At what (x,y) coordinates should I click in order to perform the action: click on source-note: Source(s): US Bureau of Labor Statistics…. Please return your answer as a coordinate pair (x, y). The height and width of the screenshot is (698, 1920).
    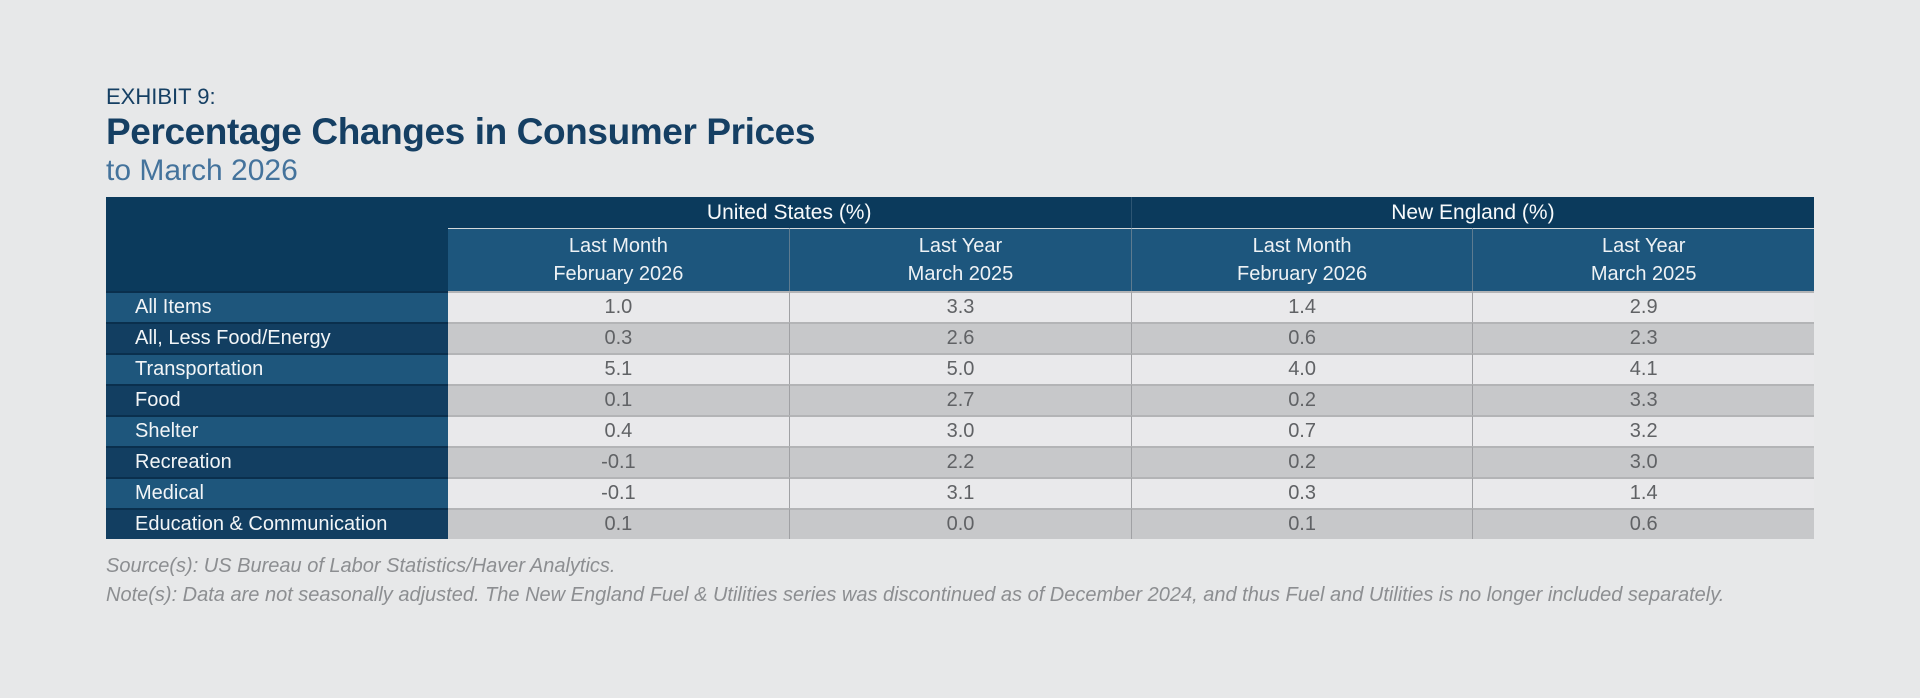
    Looking at the image, I should click on (361, 566).